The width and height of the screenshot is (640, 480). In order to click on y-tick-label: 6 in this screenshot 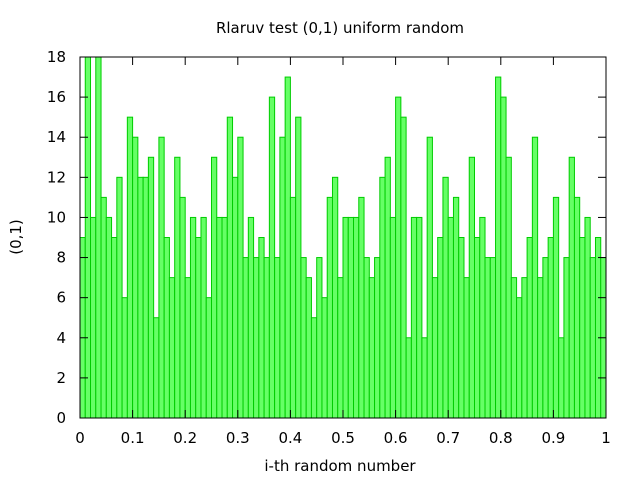, I will do `click(61, 298)`.